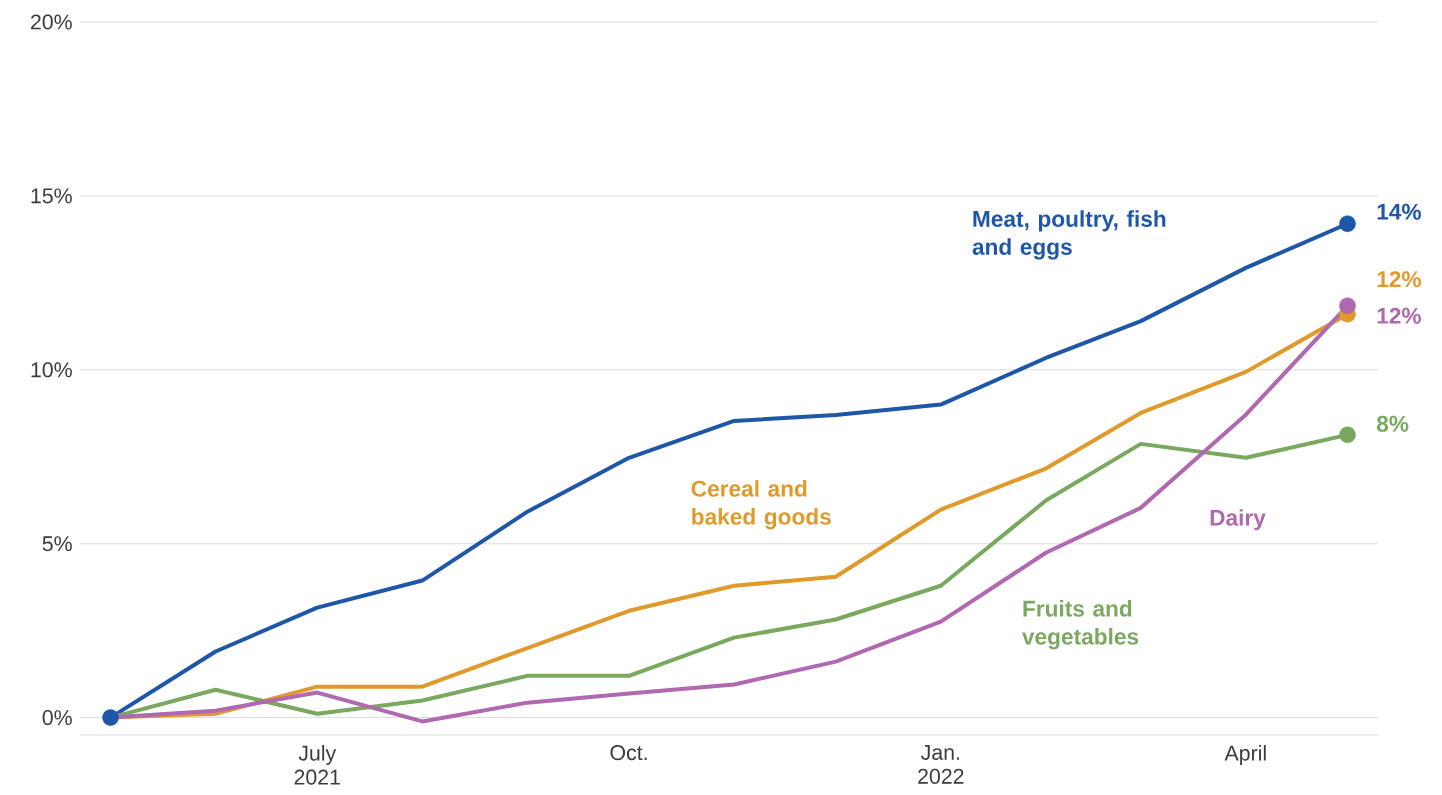 Image resolution: width=1442 pixels, height=795 pixels. What do you see at coordinates (51, 370) in the screenshot?
I see `y-tick-label: 10%` at bounding box center [51, 370].